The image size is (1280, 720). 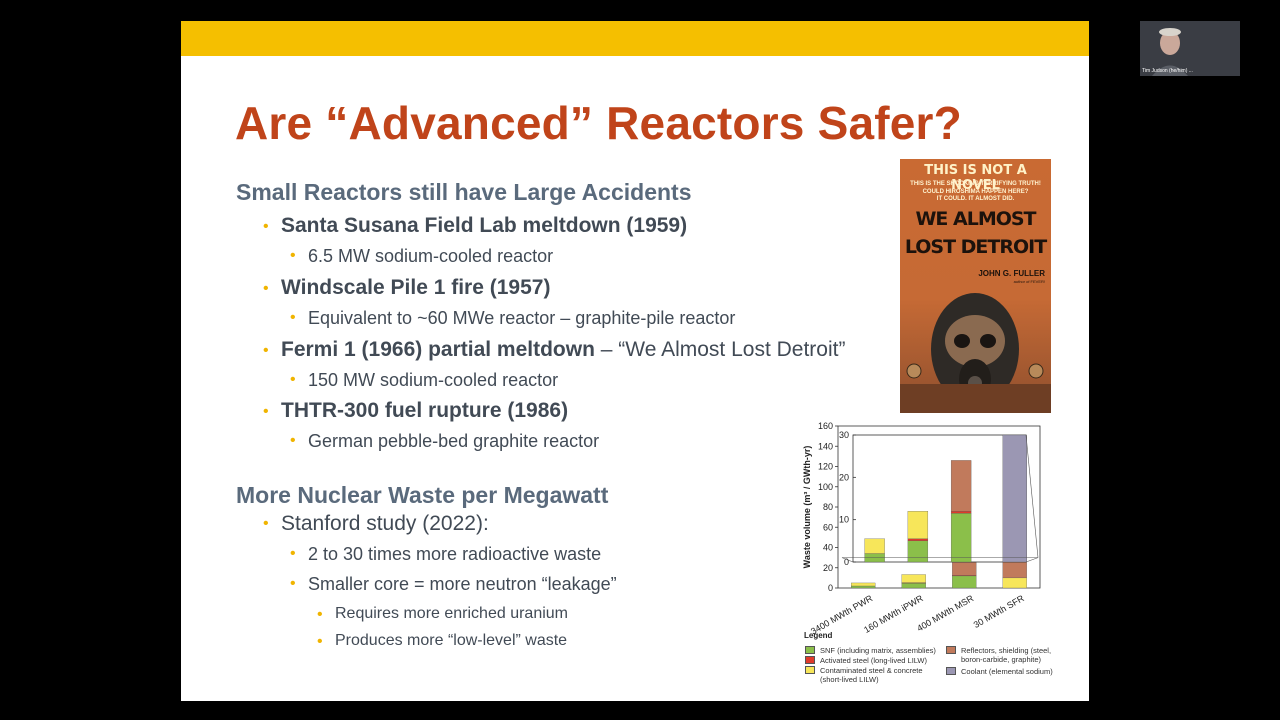 I want to click on bullet-santa-susana: Santa Susana Field Lab meltdown (1959), so click(x=484, y=225).